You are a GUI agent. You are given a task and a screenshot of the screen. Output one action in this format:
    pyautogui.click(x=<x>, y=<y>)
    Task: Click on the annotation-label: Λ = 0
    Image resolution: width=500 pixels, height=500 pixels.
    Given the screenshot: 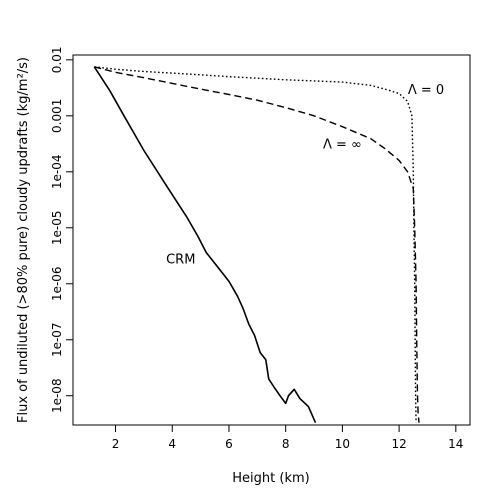 What is the action you would take?
    pyautogui.click(x=426, y=90)
    